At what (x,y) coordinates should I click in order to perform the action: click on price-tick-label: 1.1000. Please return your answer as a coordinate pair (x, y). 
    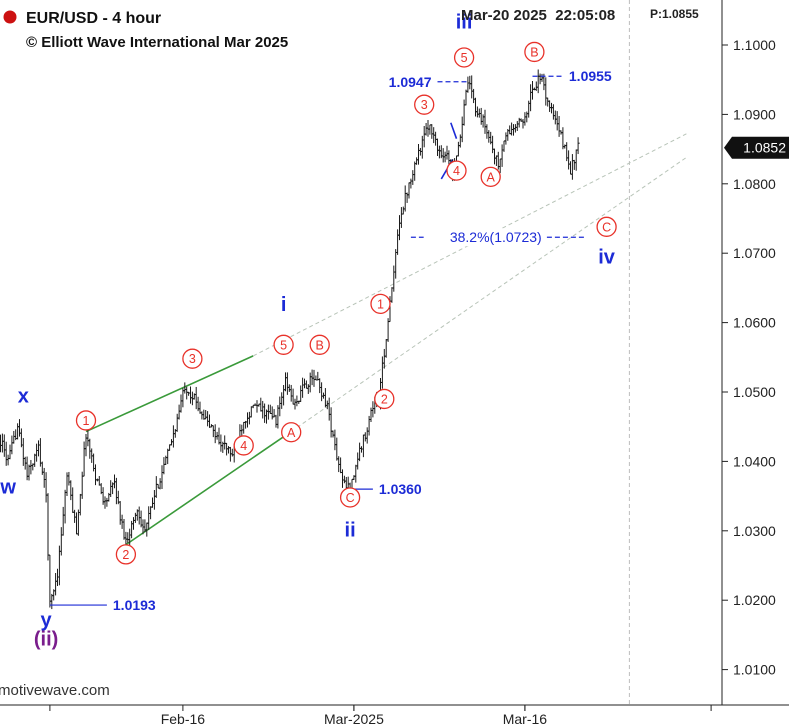
    Looking at the image, I should click on (754, 45).